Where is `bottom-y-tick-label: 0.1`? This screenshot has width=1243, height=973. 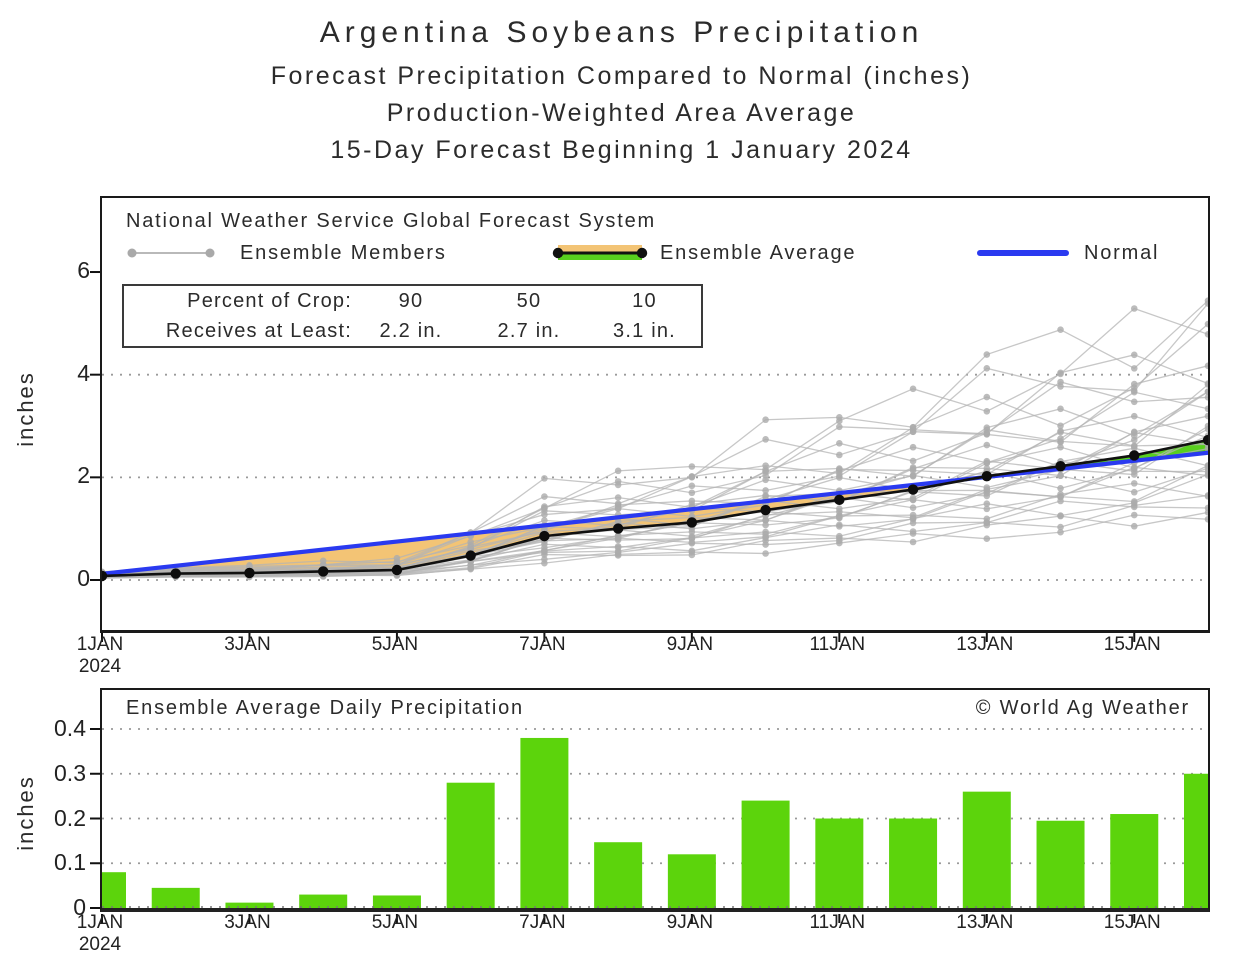 bottom-y-tick-label: 0.1 is located at coordinates (70, 862).